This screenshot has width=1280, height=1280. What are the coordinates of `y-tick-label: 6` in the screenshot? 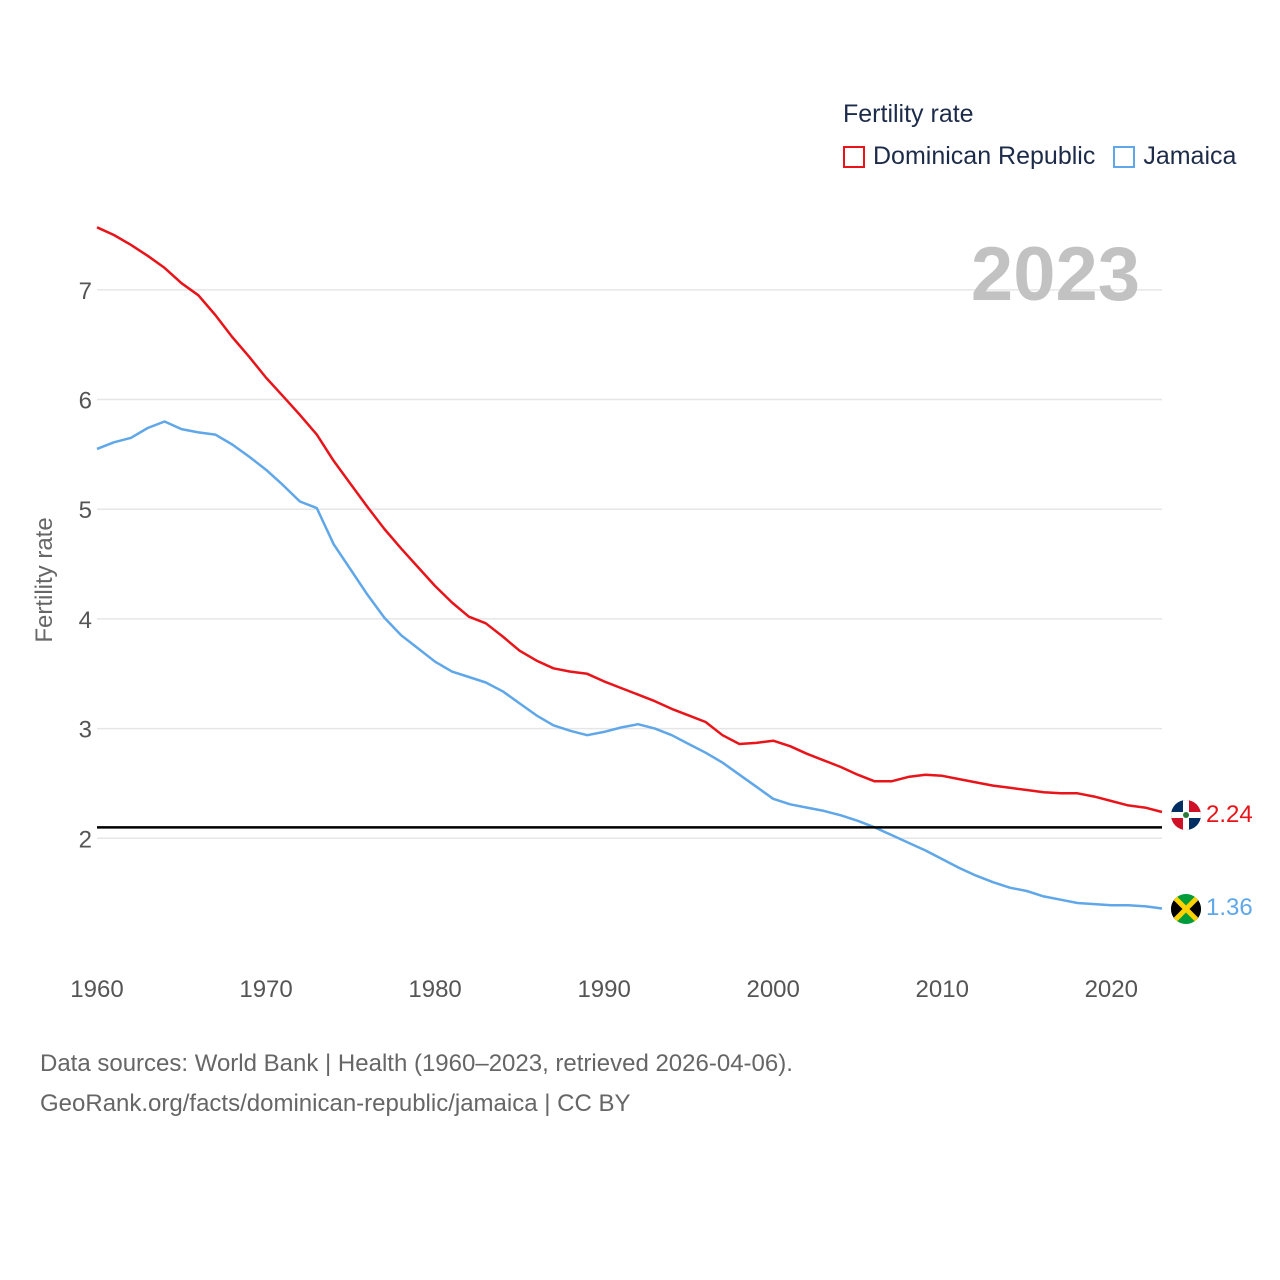 It's located at (85, 401).